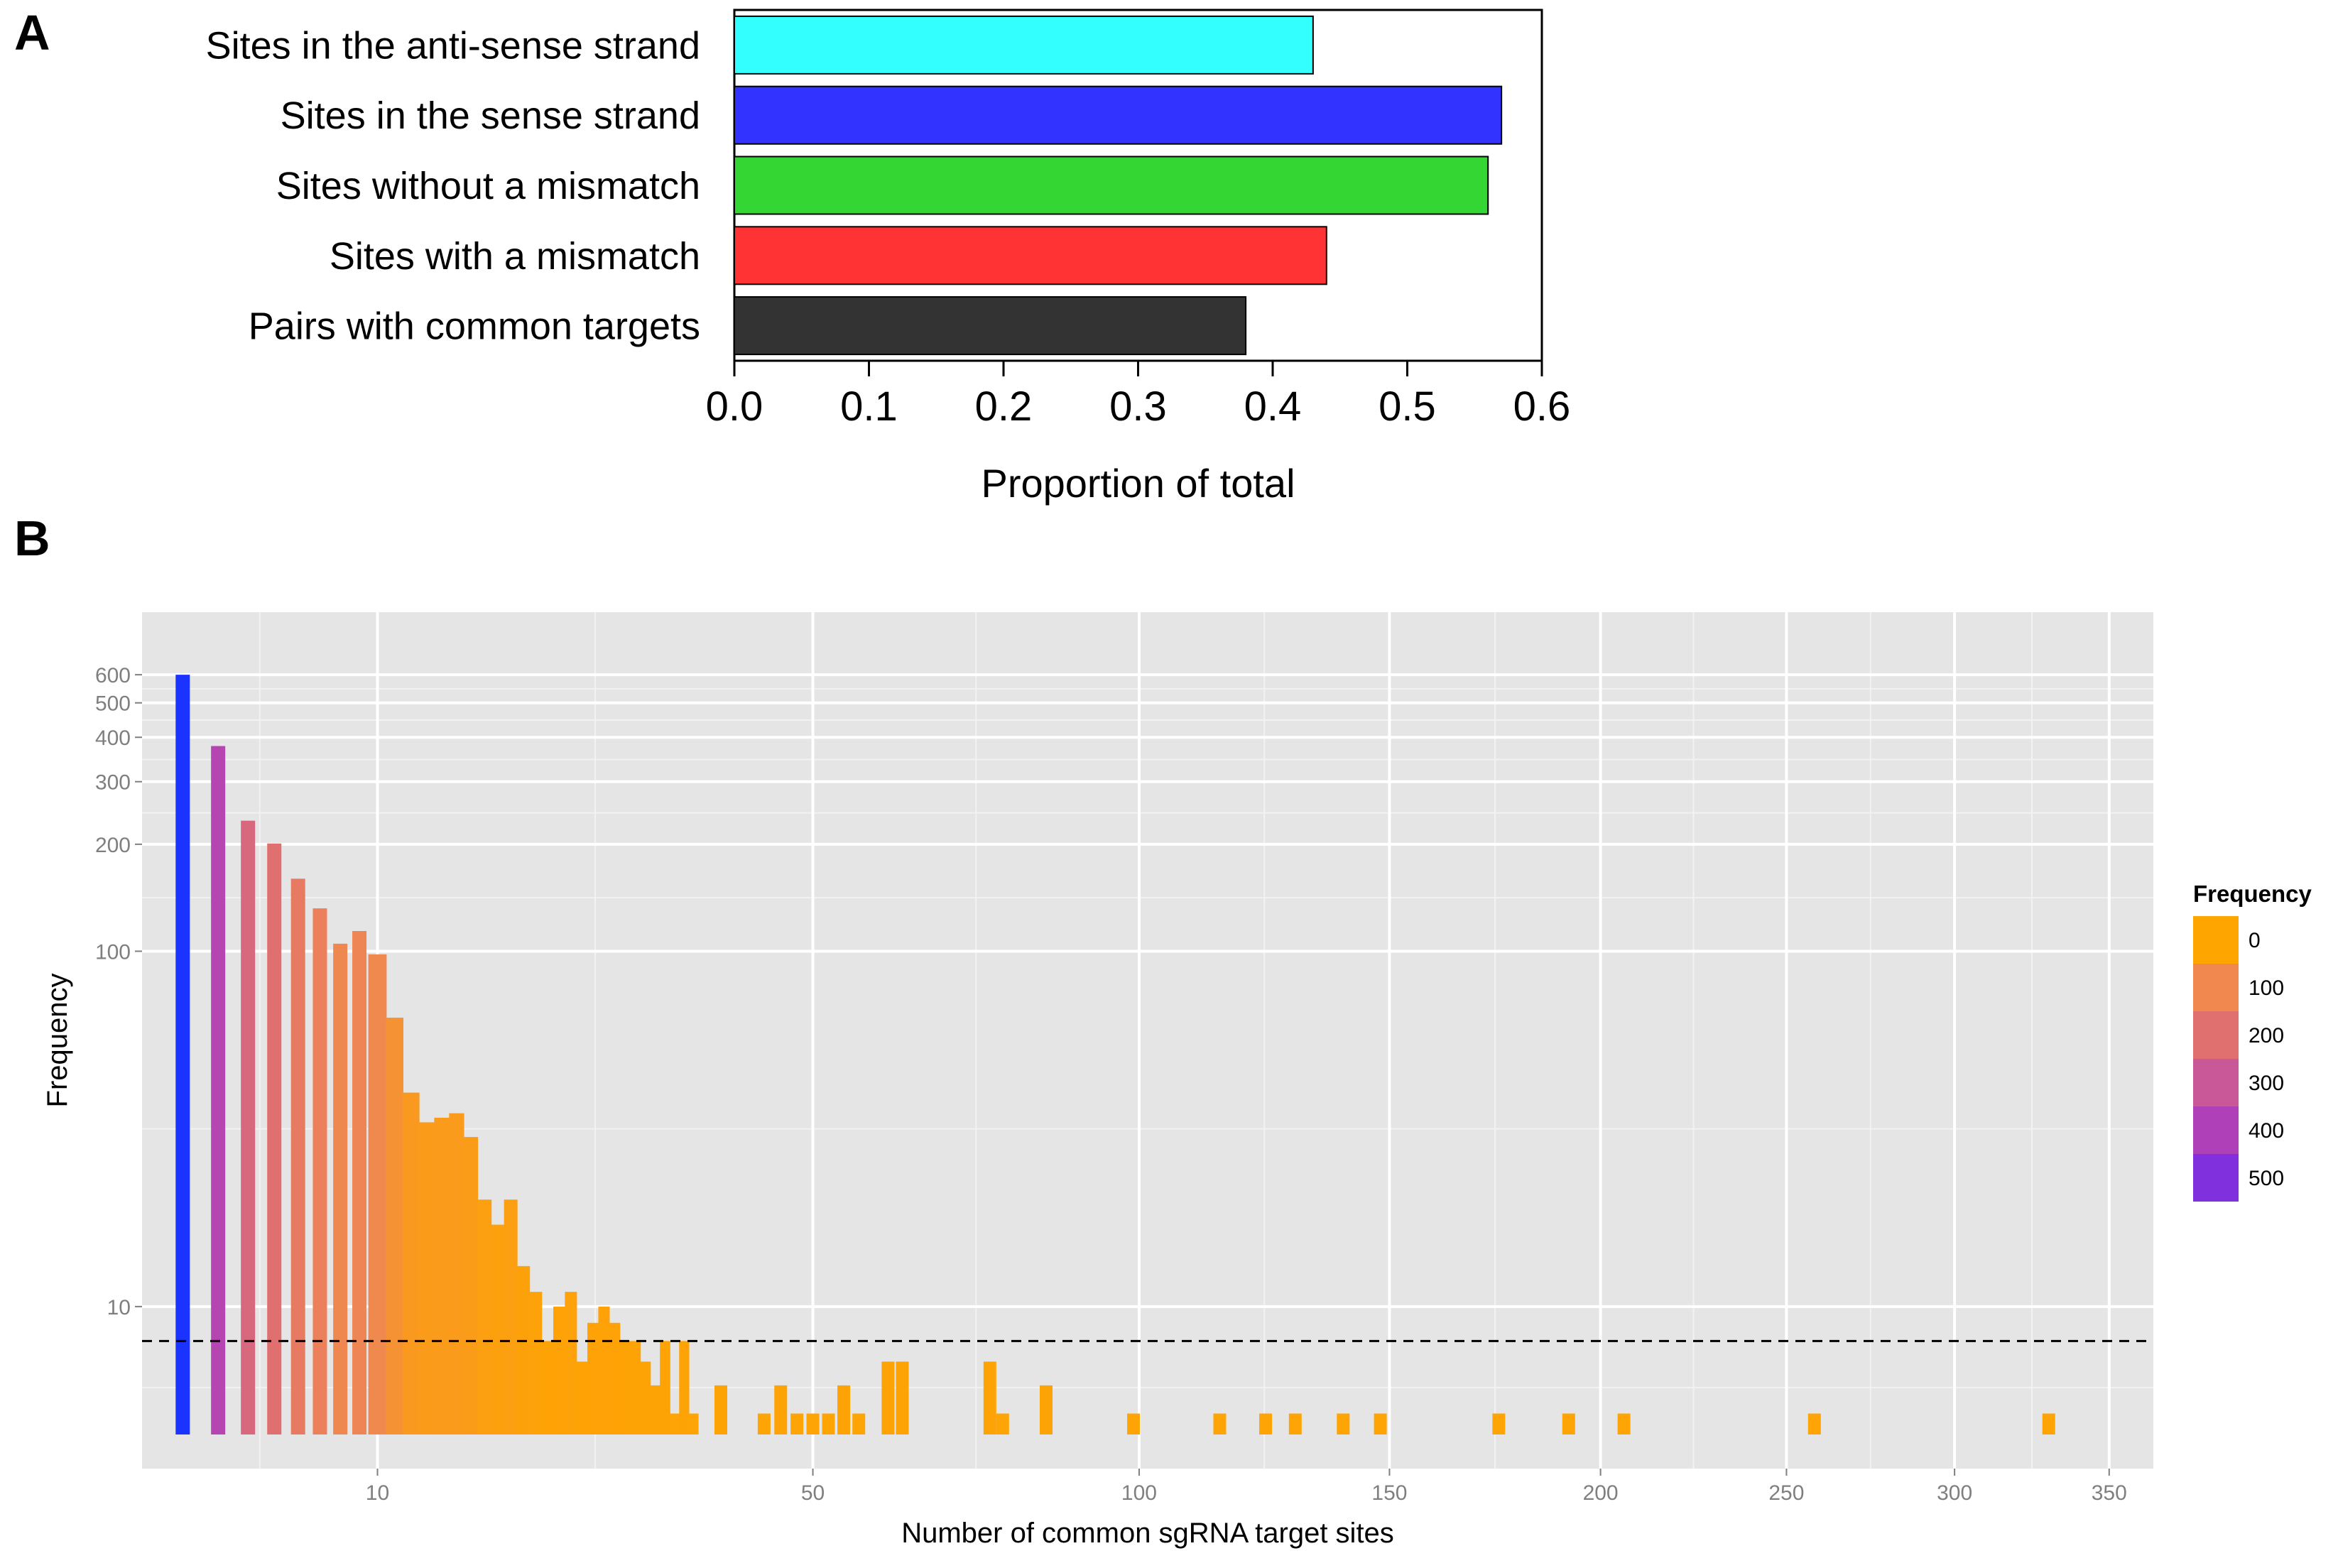 The height and width of the screenshot is (1568, 2338). Describe the element at coordinates (32, 33) in the screenshot. I see `panel-a-letter: A` at that location.